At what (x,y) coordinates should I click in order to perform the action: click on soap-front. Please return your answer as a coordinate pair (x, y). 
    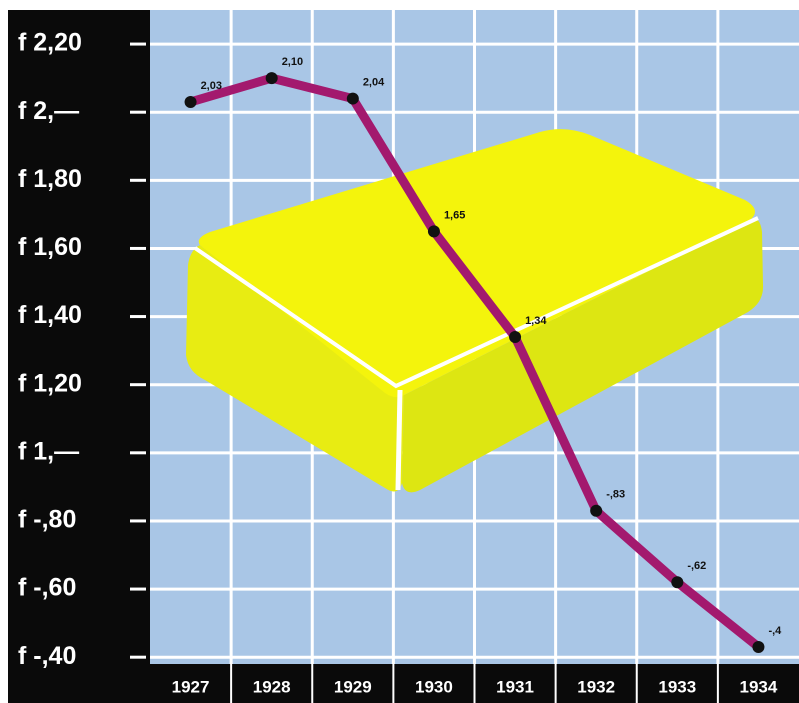
    Looking at the image, I should click on (295, 368).